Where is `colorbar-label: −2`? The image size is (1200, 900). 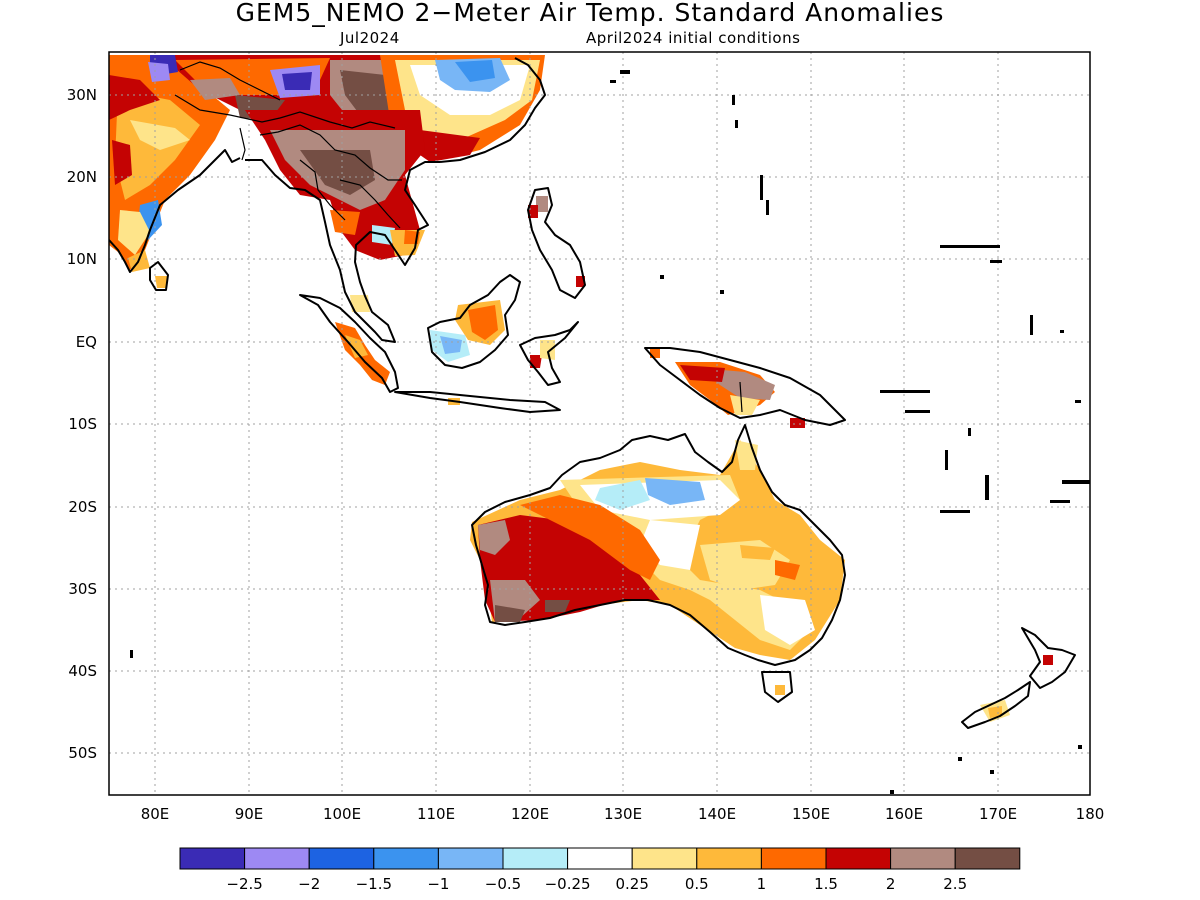
colorbar-label: −2 is located at coordinates (309, 884).